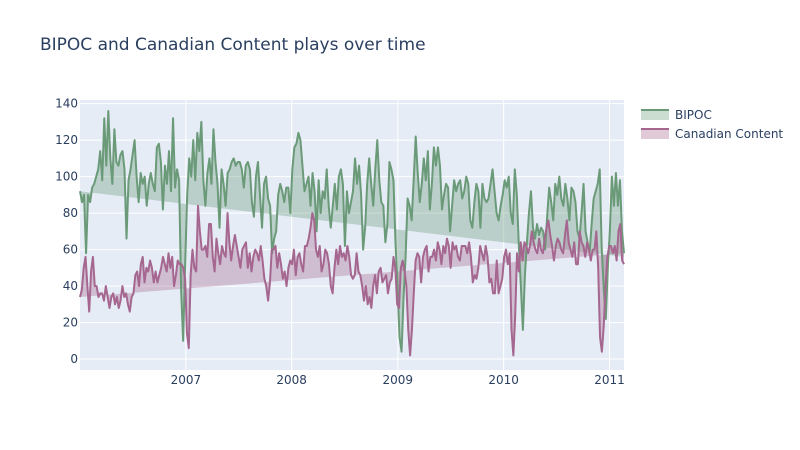  Describe the element at coordinates (66, 140) in the screenshot. I see `y-tick-label: 120` at that location.